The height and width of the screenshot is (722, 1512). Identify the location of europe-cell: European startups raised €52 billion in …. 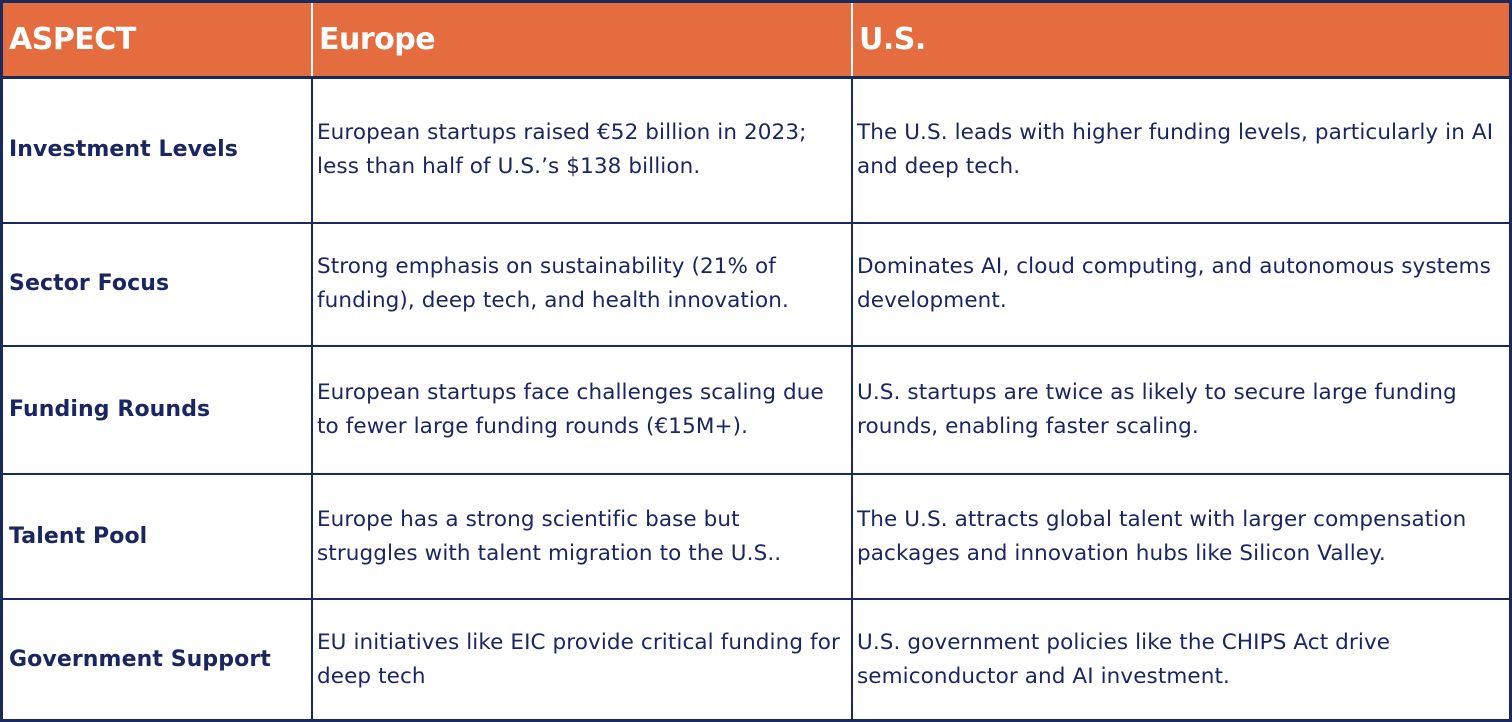
(582, 150).